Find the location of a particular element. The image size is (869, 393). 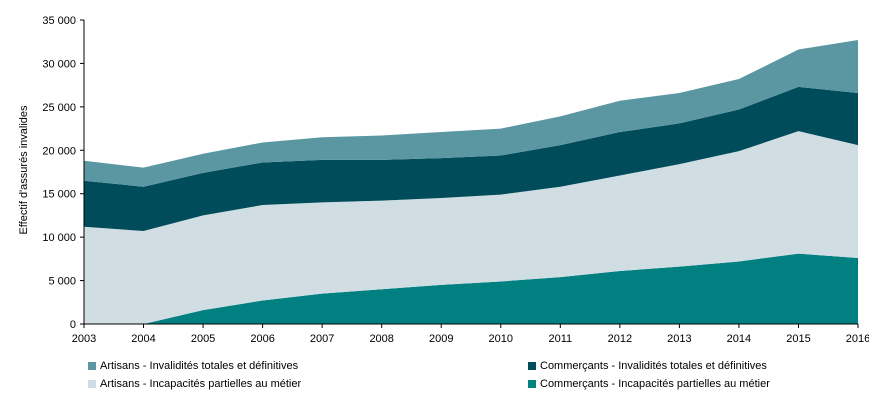

x-tick-label: 2013 is located at coordinates (679, 339).